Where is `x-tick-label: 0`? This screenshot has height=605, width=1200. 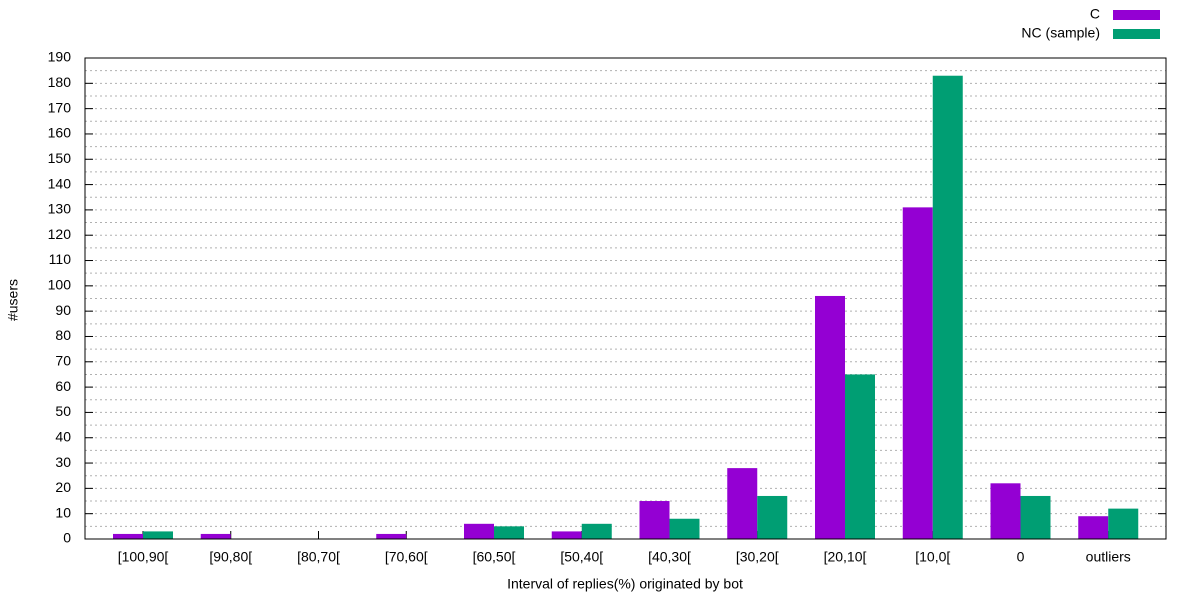
x-tick-label: 0 is located at coordinates (1021, 557).